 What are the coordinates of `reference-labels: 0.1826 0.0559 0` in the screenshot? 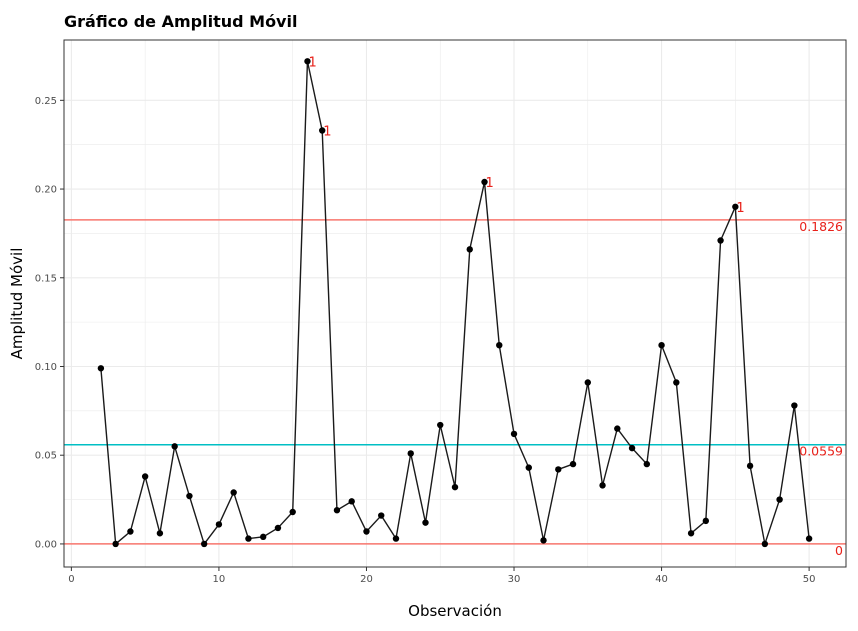 It's located at (821, 388).